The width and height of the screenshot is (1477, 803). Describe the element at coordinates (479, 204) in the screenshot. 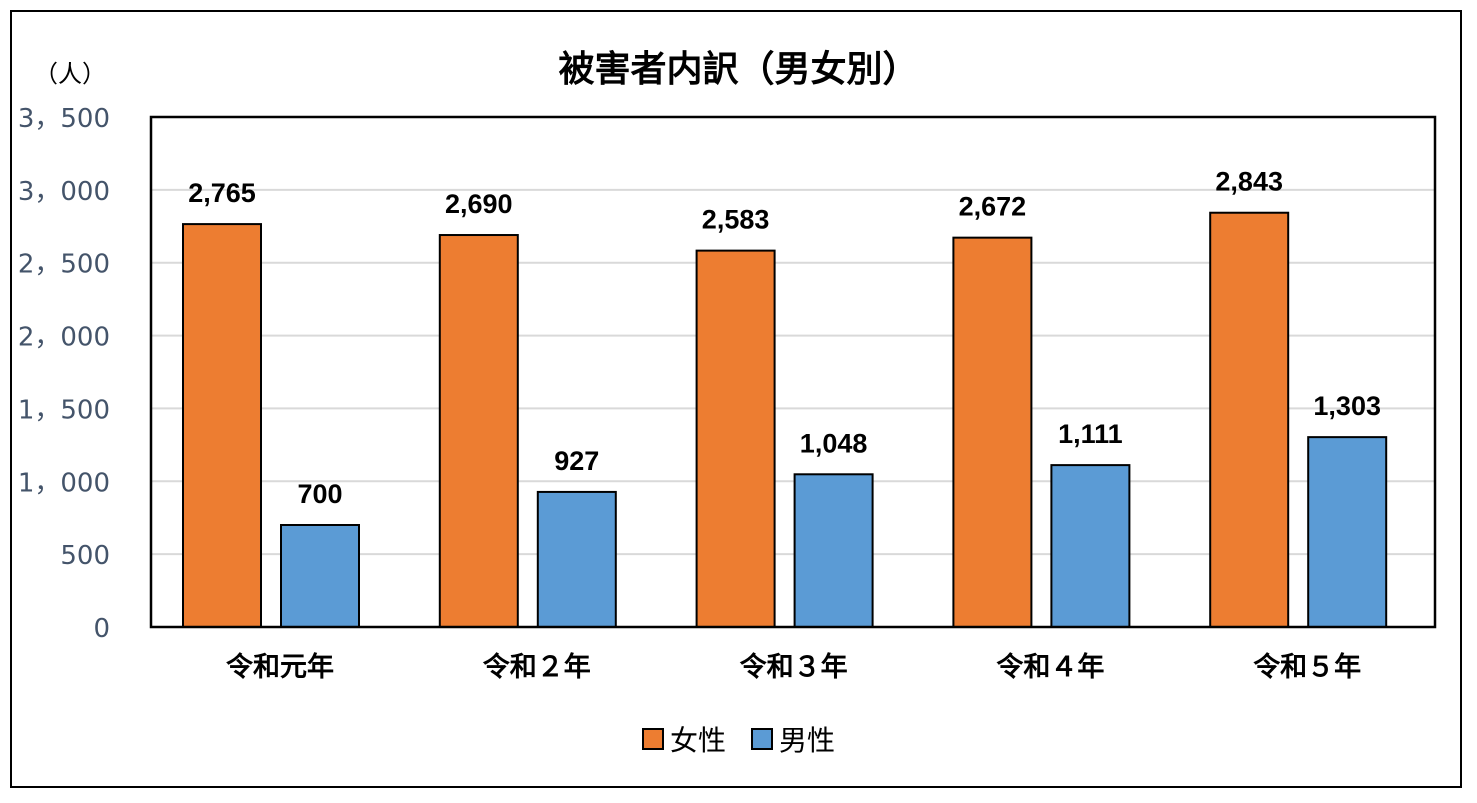

I see `data-label: 2,690` at that location.